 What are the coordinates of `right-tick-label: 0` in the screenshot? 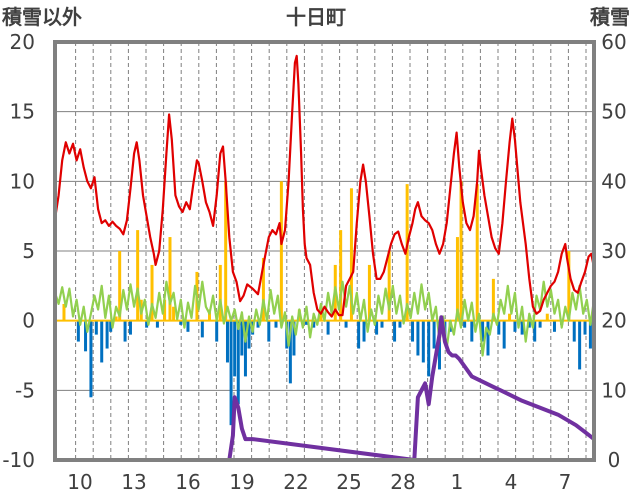 It's located at (614, 460).